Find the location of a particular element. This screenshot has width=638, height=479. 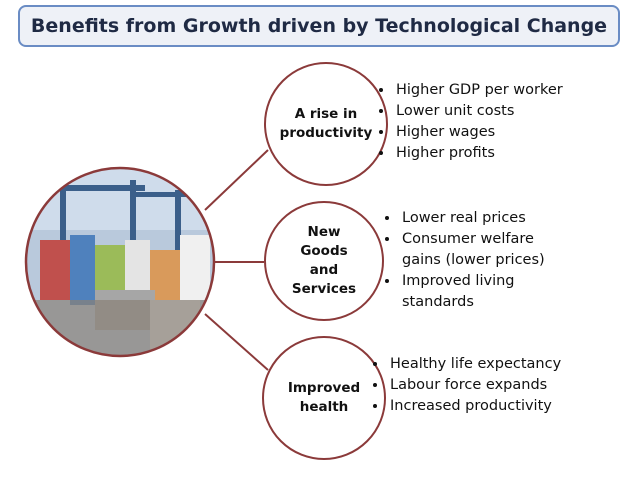

connectors is located at coordinates (236, 260).